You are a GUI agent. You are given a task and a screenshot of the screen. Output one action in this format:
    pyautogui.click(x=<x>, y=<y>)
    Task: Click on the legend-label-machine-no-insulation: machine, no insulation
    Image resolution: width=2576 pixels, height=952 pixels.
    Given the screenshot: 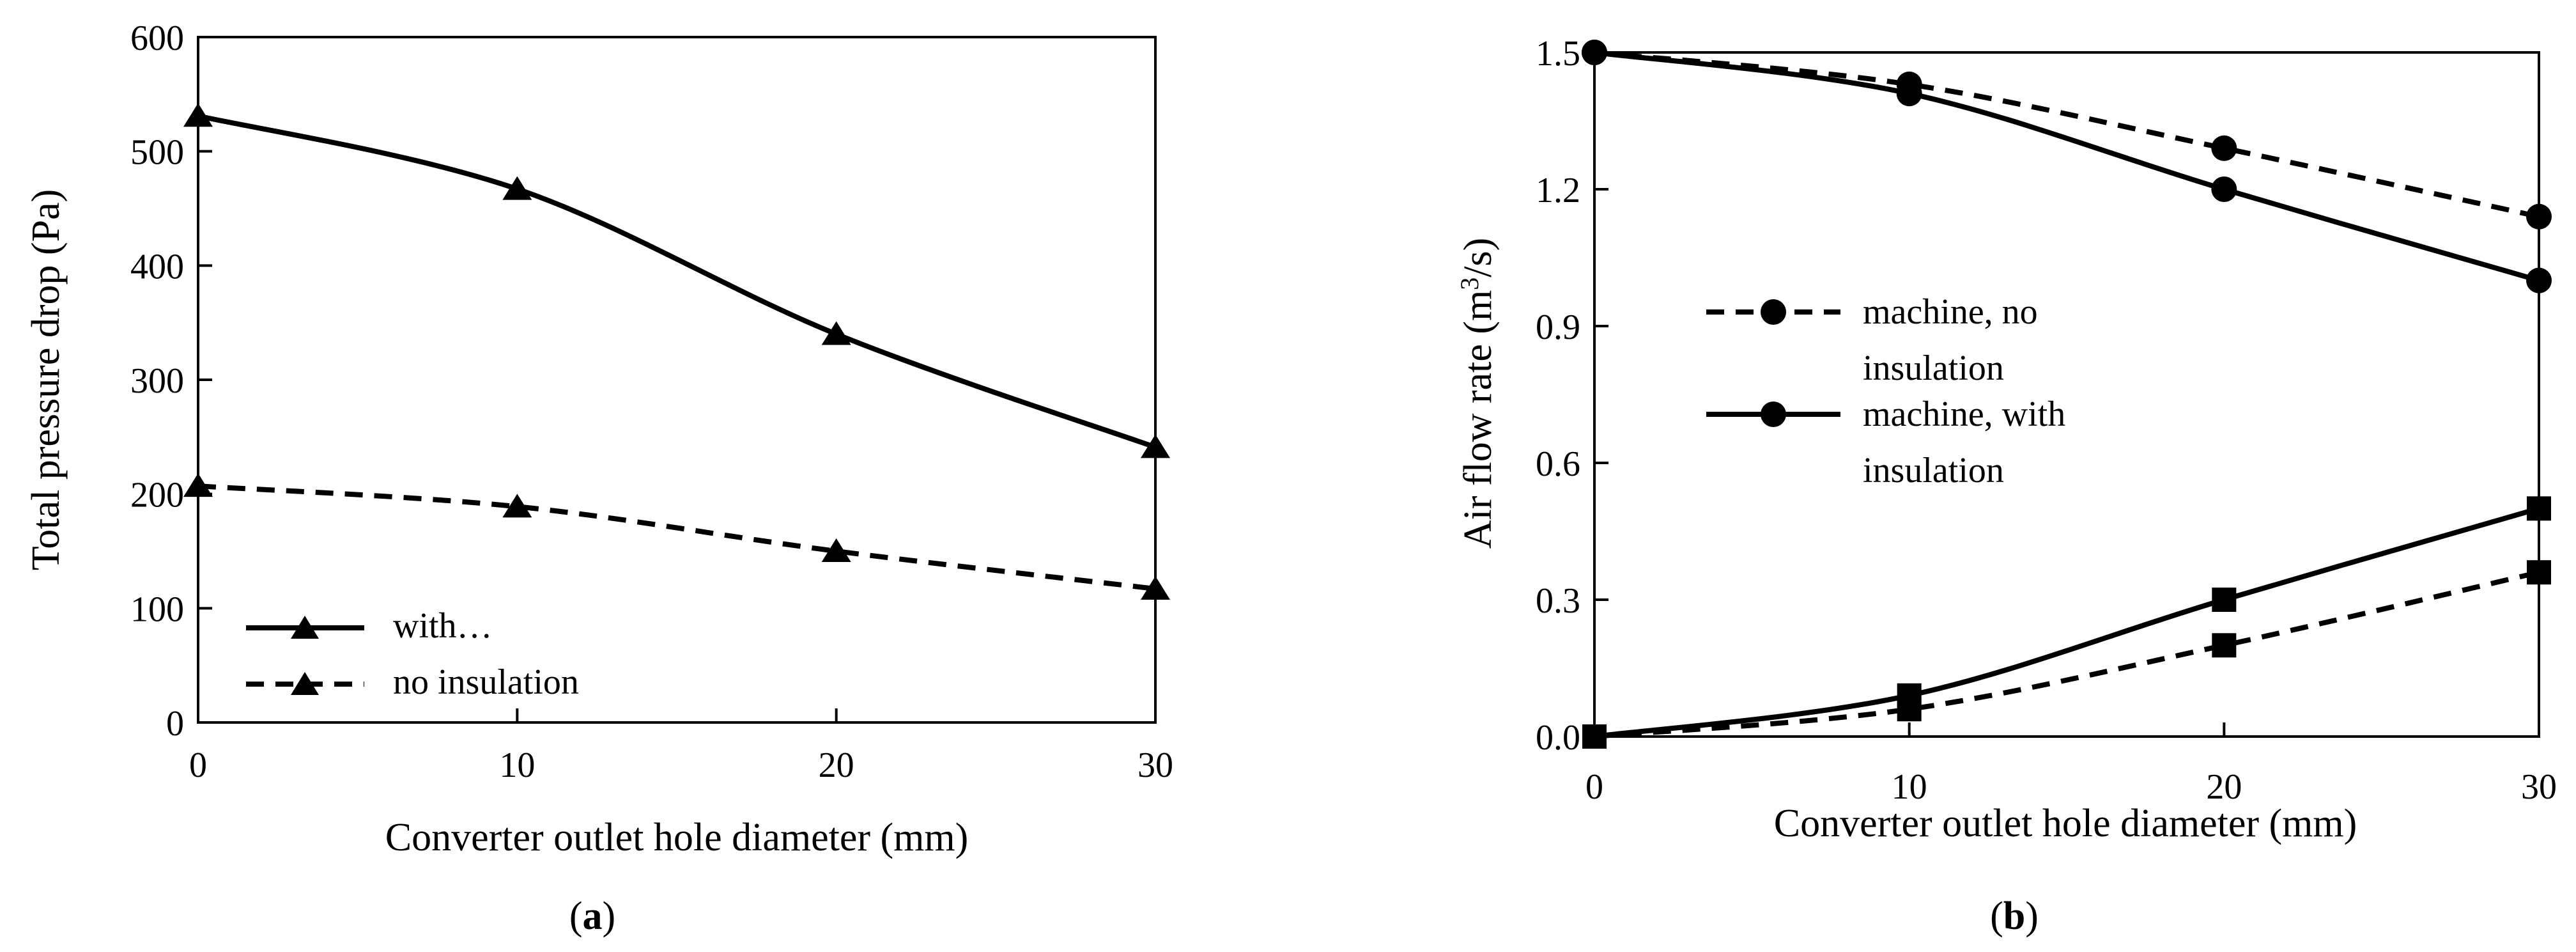 What is the action you would take?
    pyautogui.click(x=1950, y=340)
    